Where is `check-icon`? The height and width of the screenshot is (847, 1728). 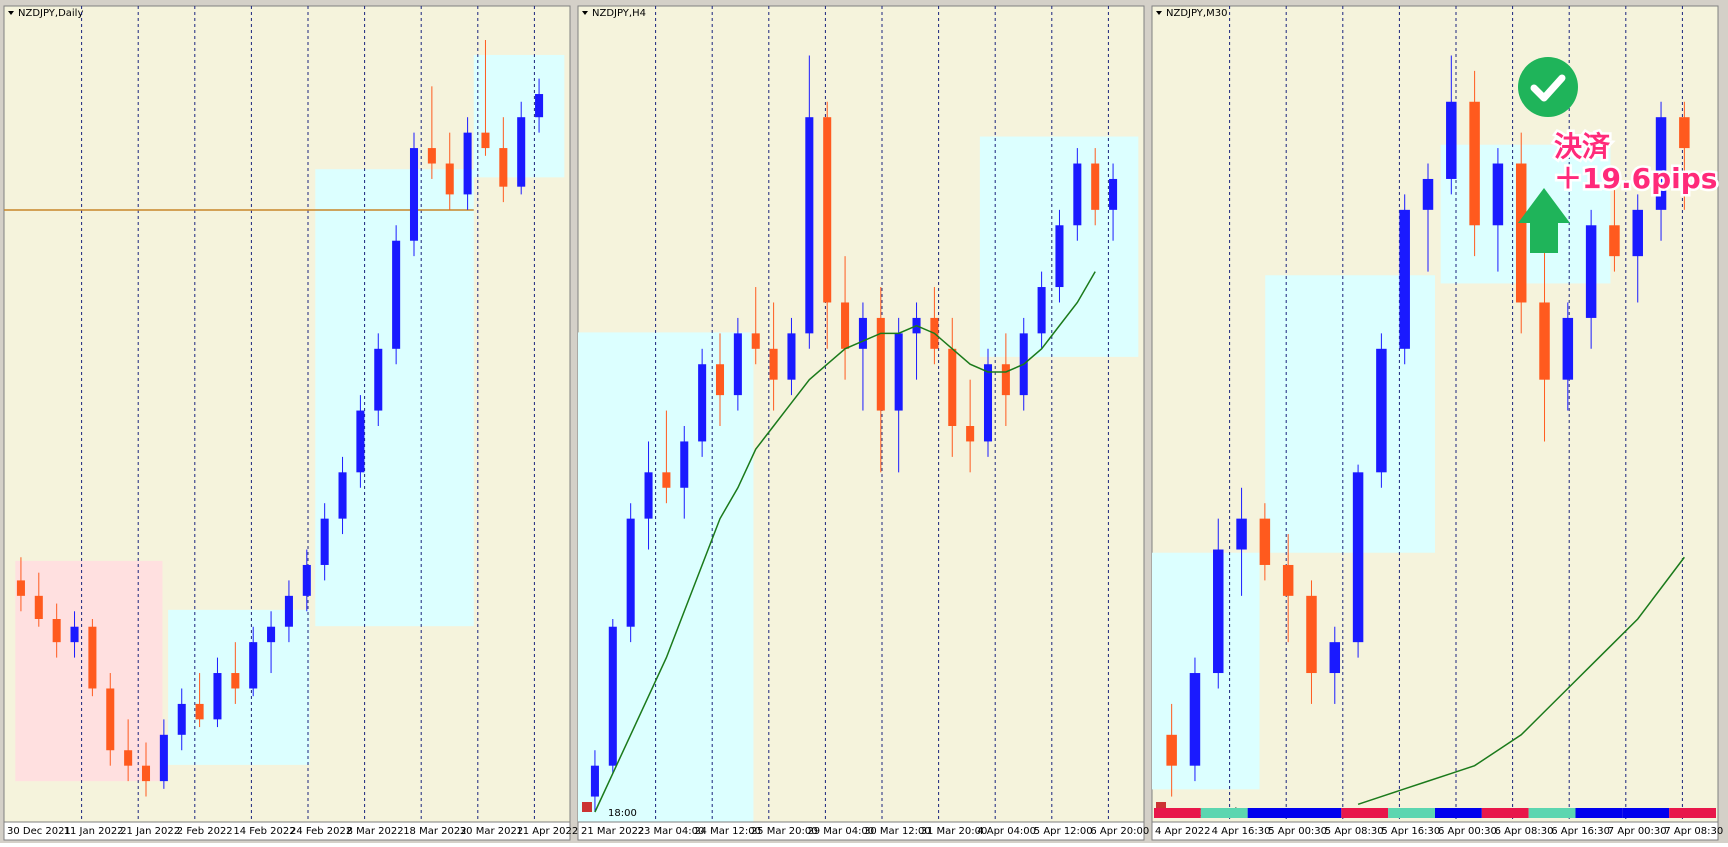 check-icon is located at coordinates (1548, 87).